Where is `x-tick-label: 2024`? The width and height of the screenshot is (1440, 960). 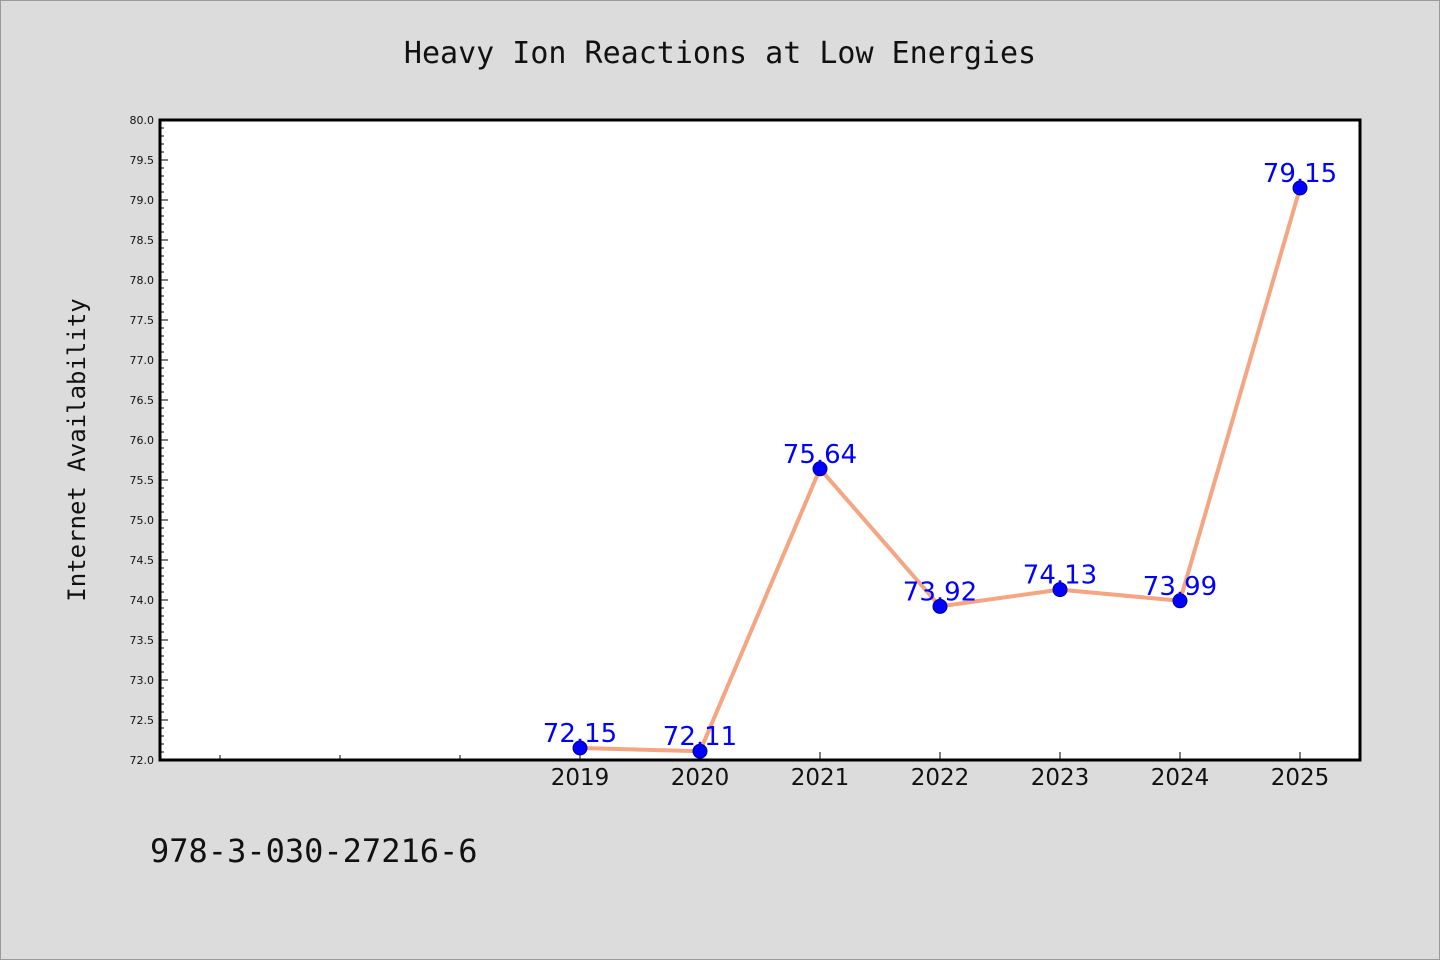 x-tick-label: 2024 is located at coordinates (1180, 778).